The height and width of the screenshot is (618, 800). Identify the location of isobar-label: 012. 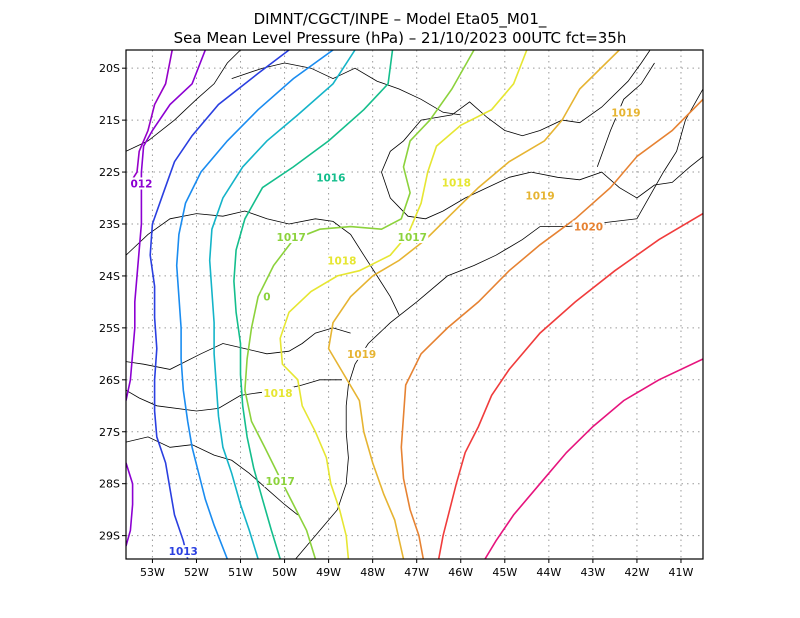
(141, 184).